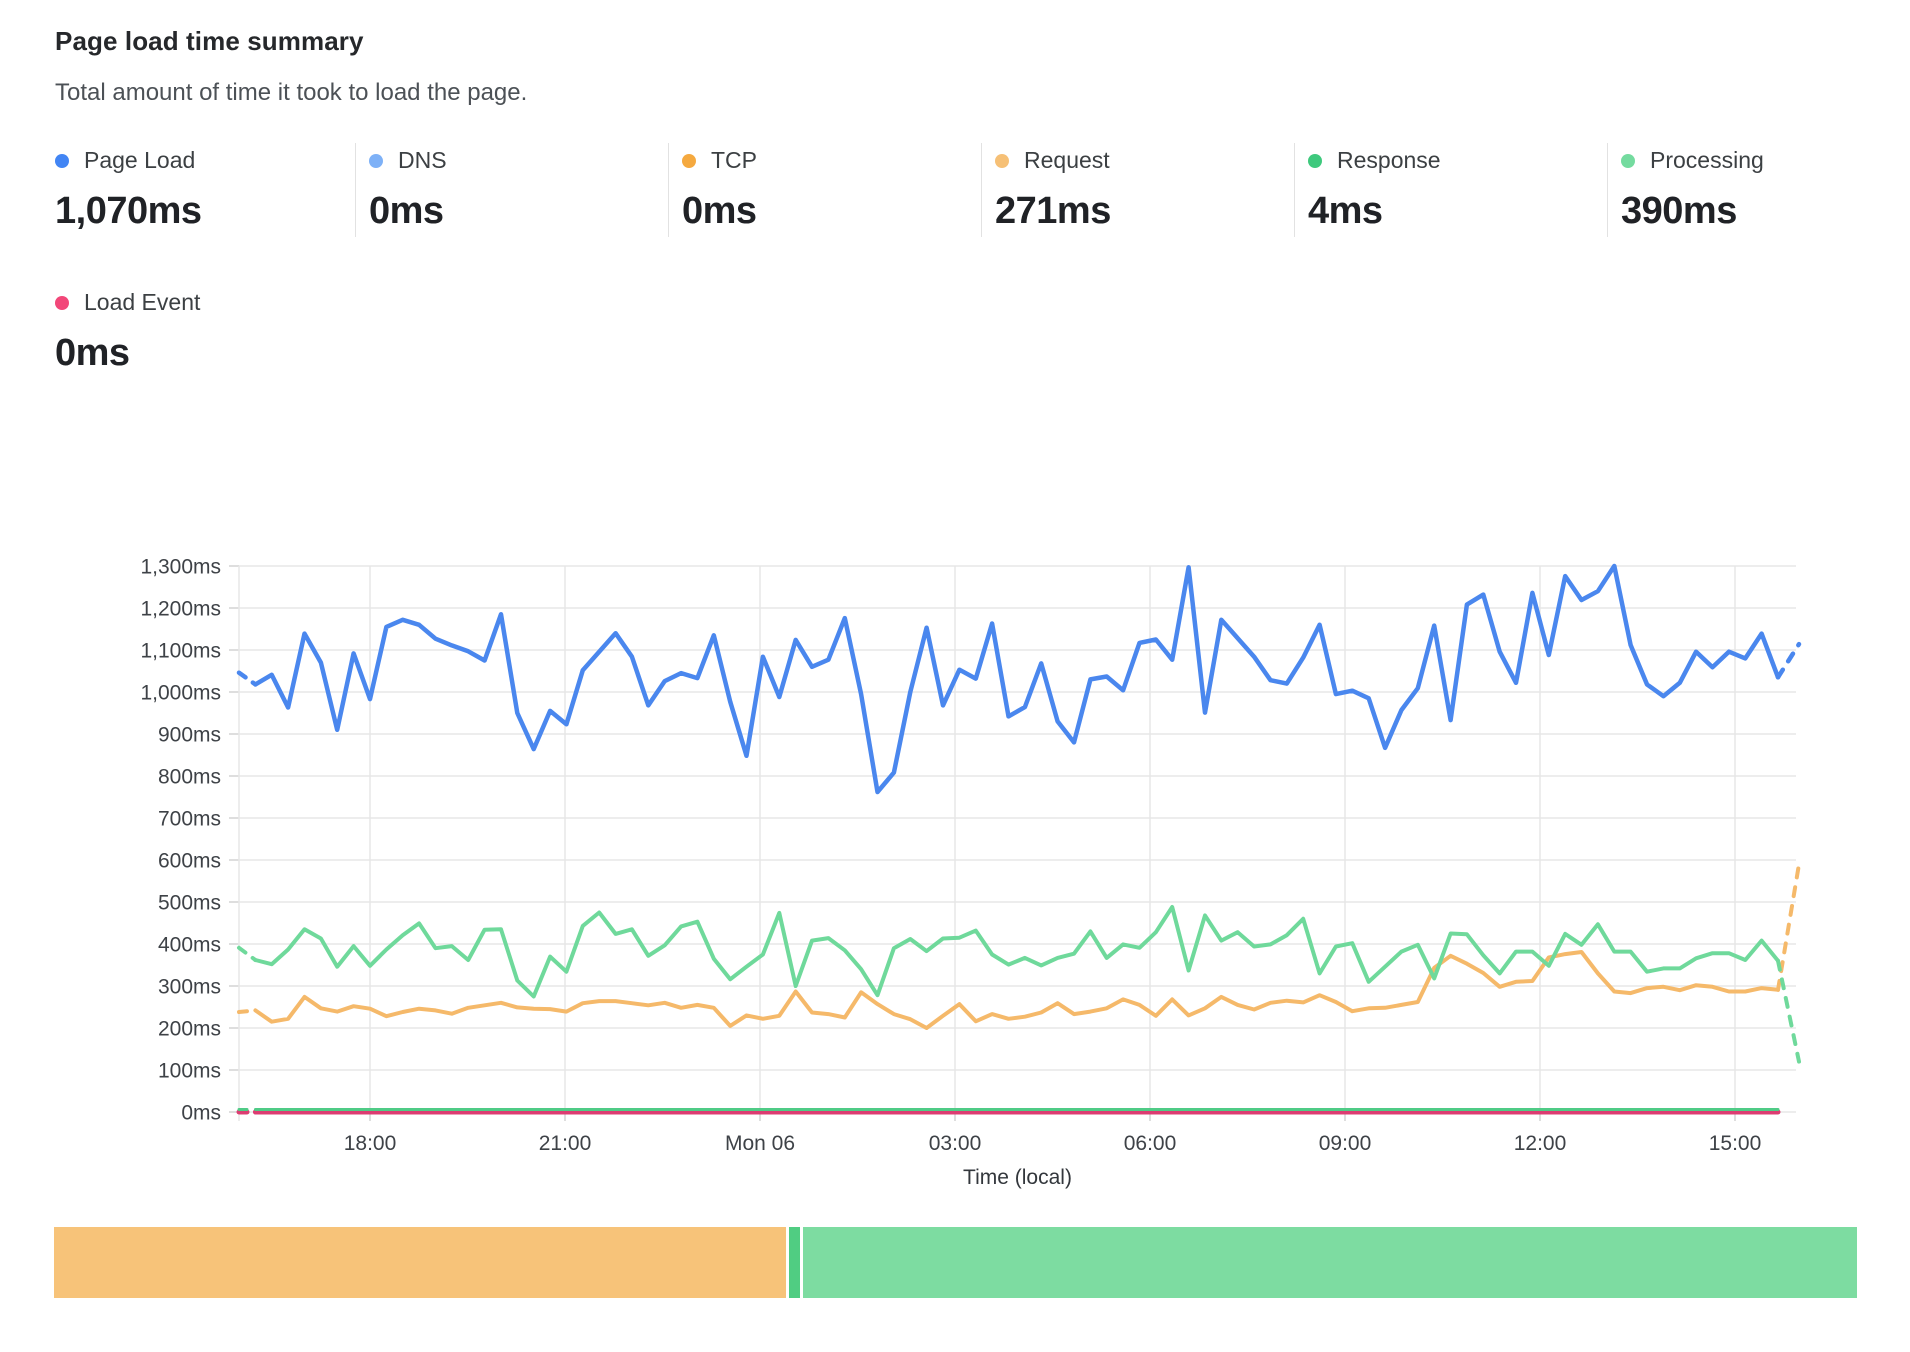 Image resolution: width=1910 pixels, height=1352 pixels. Describe the element at coordinates (376, 160) in the screenshot. I see `dns-legend-dot-icon` at that location.